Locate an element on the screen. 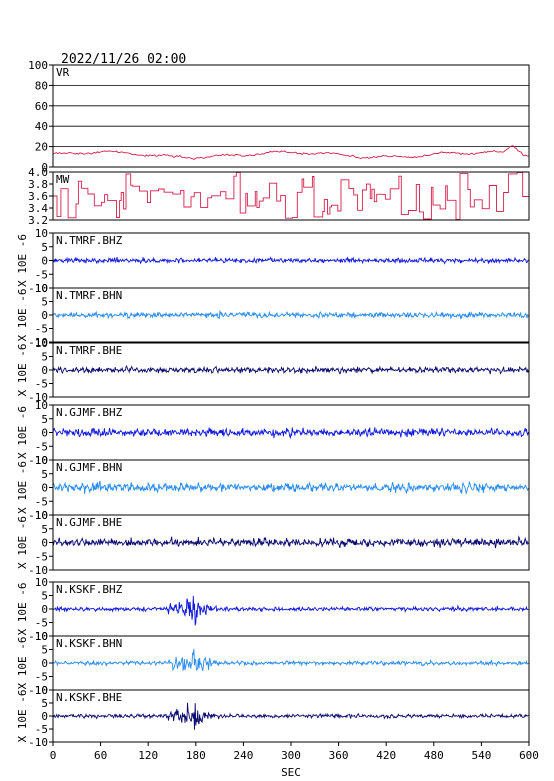 The width and height of the screenshot is (554, 781). y-tick-label: 3.4 is located at coordinates (38, 208).